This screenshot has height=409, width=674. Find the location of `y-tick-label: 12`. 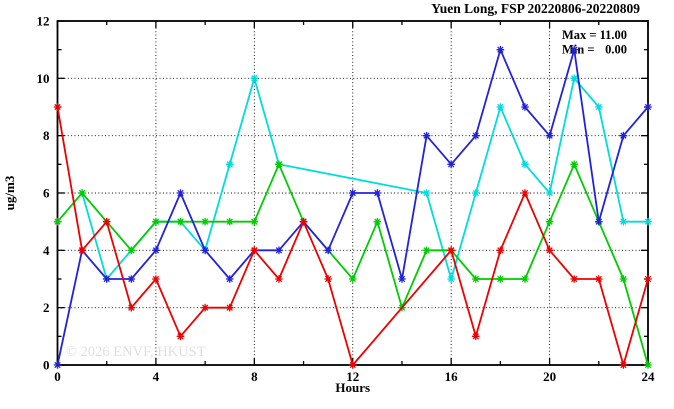

y-tick-label: 12 is located at coordinates (43, 21).